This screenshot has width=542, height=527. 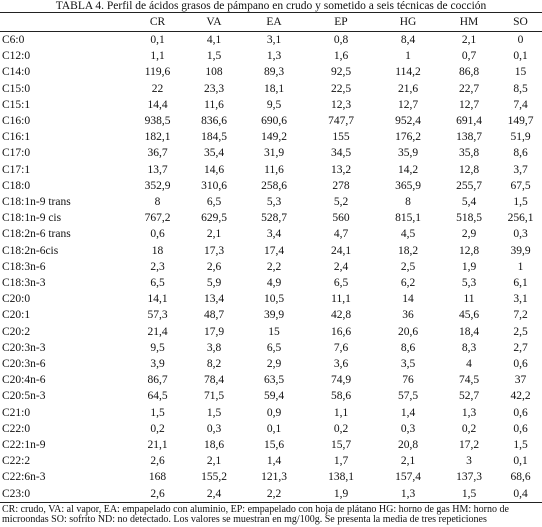 I want to click on cell-value: 952,4, so click(x=408, y=121).